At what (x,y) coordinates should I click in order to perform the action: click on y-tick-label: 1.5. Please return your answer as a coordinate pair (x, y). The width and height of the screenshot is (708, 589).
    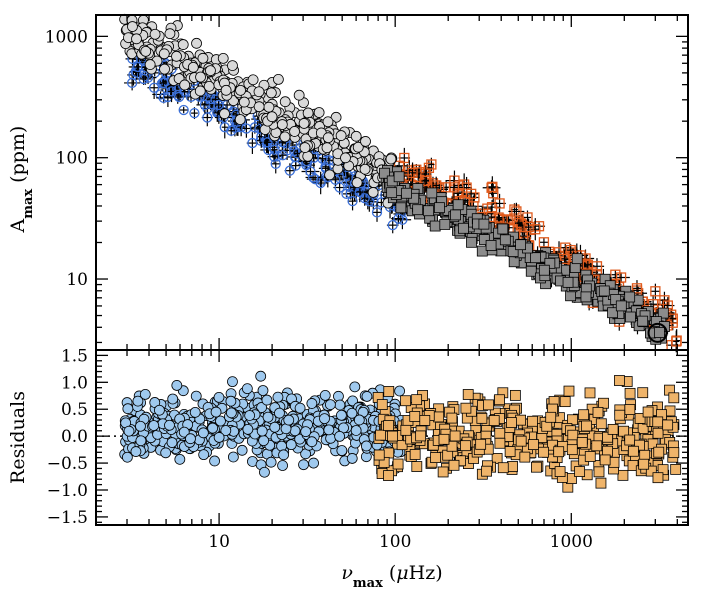
    Looking at the image, I should click on (74, 356).